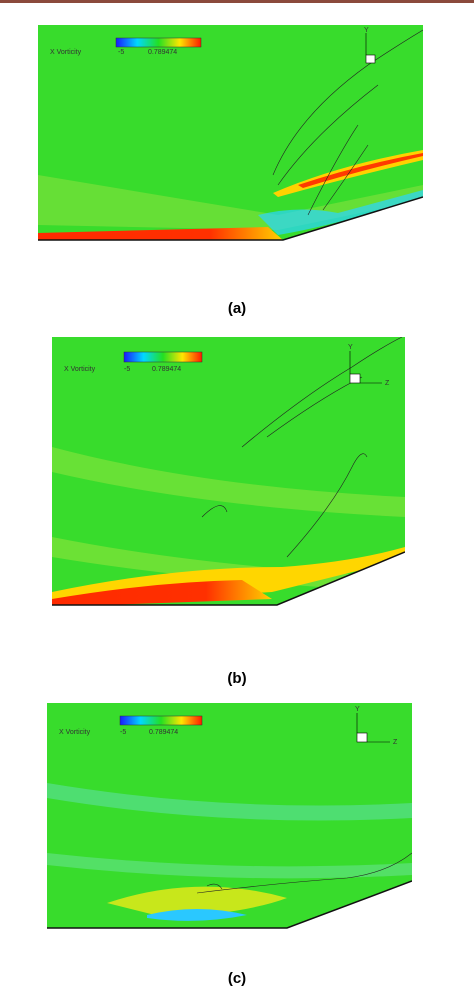 The image size is (474, 990). I want to click on caption: (c), so click(237, 978).